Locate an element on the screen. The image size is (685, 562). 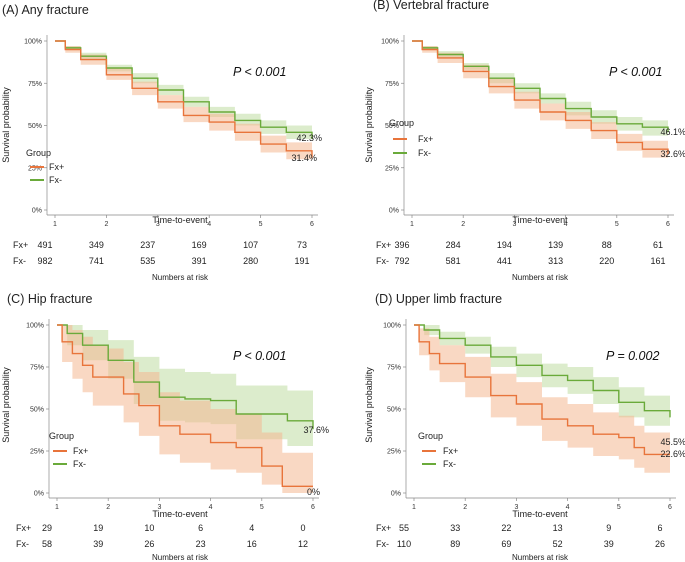
risk-count: 33 is located at coordinates (455, 528).